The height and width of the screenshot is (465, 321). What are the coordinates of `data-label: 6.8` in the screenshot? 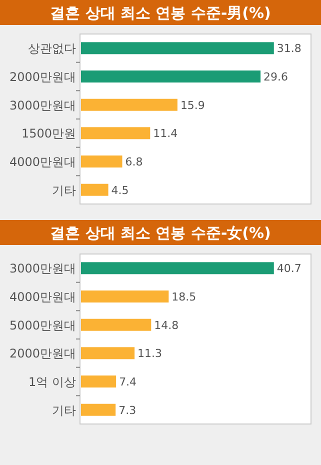 It's located at (134, 162).